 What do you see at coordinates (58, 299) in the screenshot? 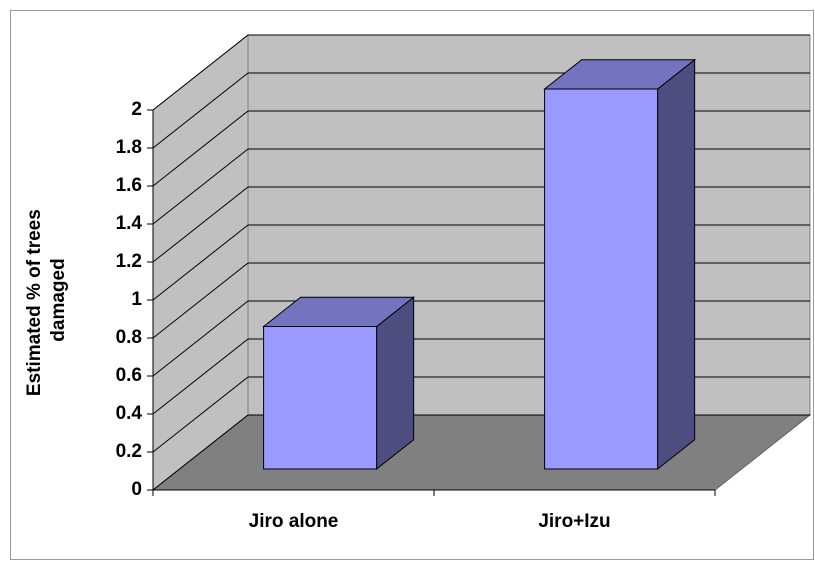
I see `y-axis-title-line: damaged` at bounding box center [58, 299].